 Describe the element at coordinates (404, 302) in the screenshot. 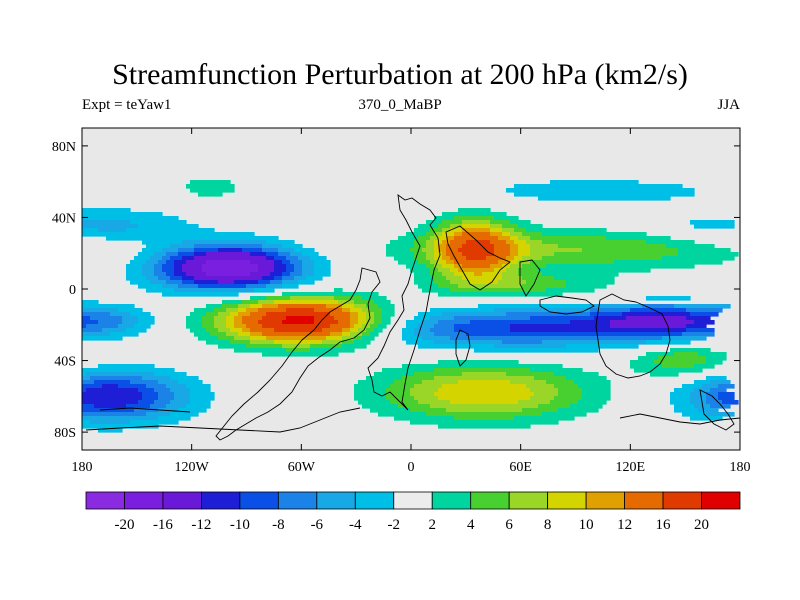

I see `coastline-africa` at that location.